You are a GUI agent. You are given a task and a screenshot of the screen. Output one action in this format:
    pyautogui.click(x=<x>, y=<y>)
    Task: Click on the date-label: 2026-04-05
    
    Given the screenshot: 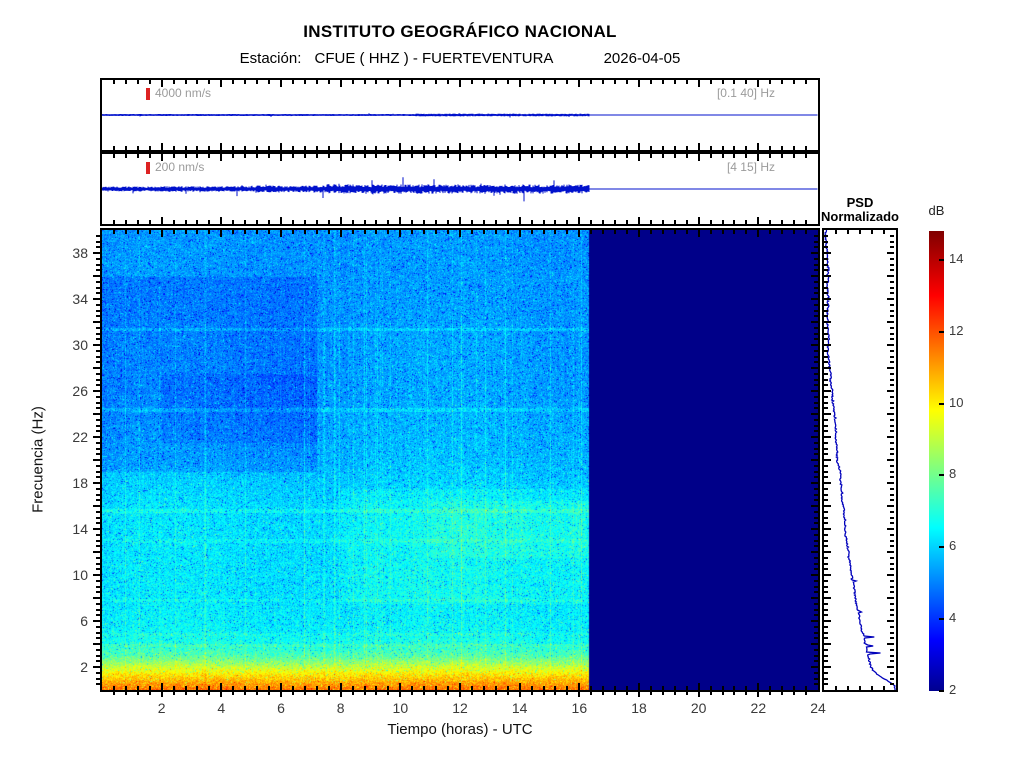 What is the action you would take?
    pyautogui.click(x=642, y=58)
    